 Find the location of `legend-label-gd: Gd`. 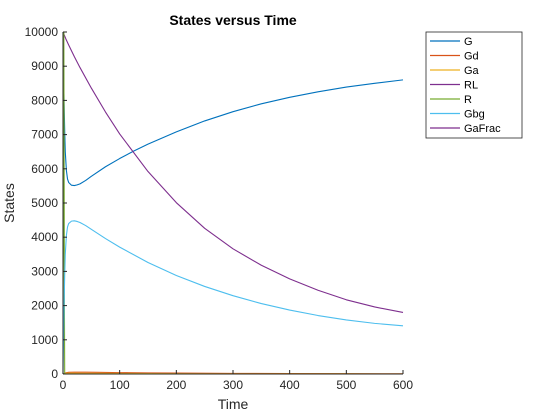

legend-label-gd: Gd is located at coordinates (471, 57).